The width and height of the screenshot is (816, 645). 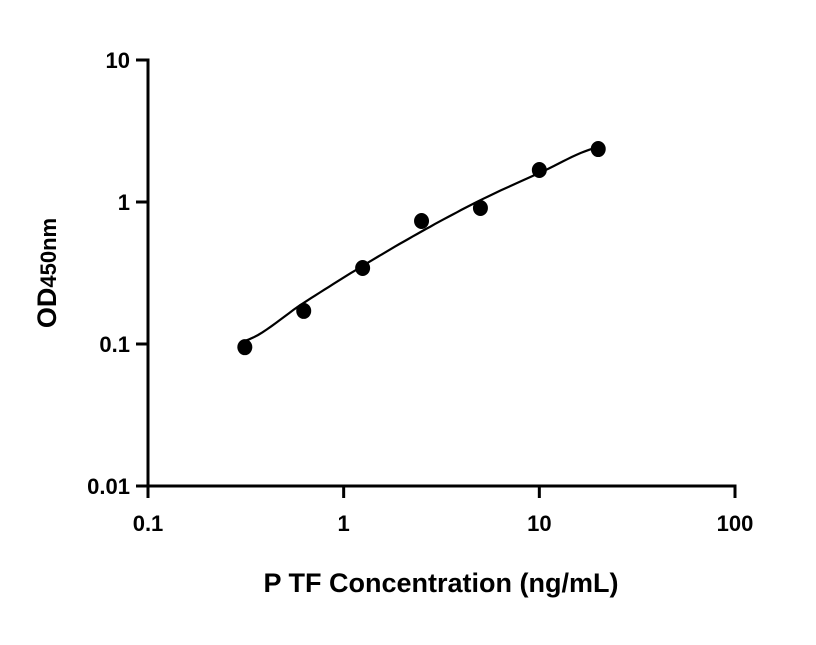 What do you see at coordinates (47, 308) in the screenshot?
I see `y-axis-label-main: OD` at bounding box center [47, 308].